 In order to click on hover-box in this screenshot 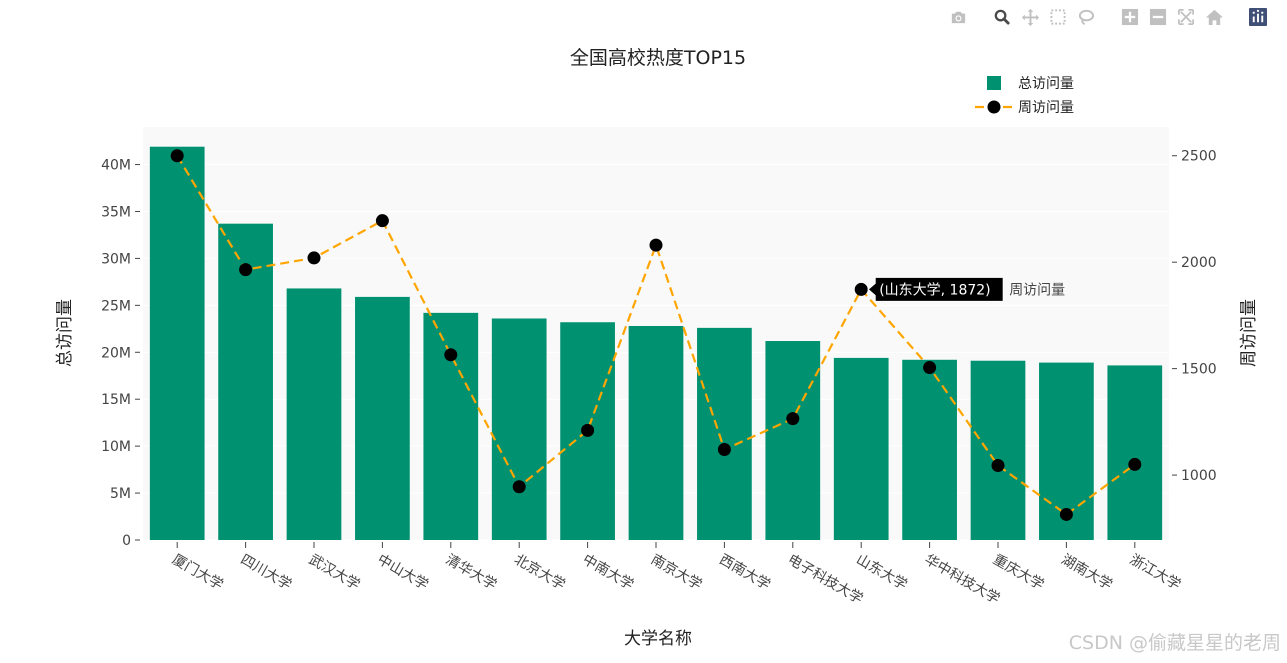, I will do `click(935, 289)`.